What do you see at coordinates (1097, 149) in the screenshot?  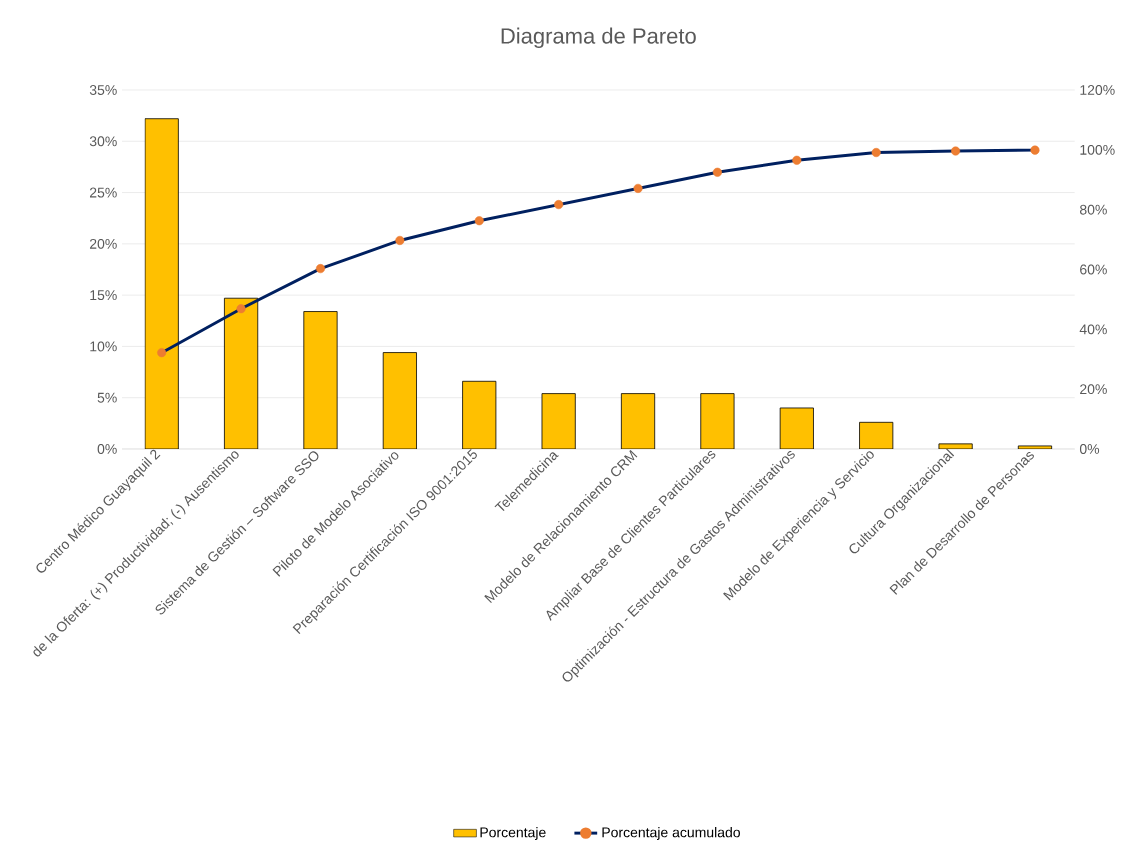 I see `y2-tick-label: 100%` at bounding box center [1097, 149].